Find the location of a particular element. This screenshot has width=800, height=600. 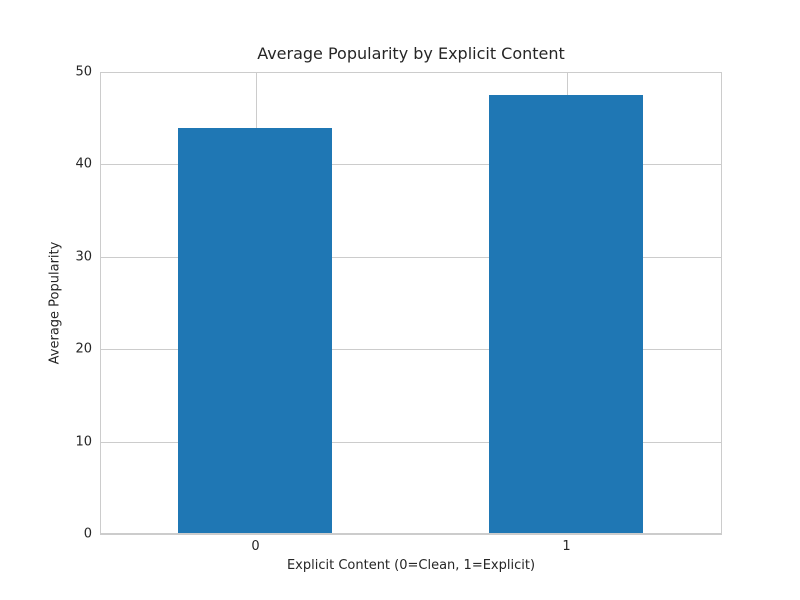

x-axis-label: Explicit Content (0=Clean, 1=Explicit) is located at coordinates (411, 565).